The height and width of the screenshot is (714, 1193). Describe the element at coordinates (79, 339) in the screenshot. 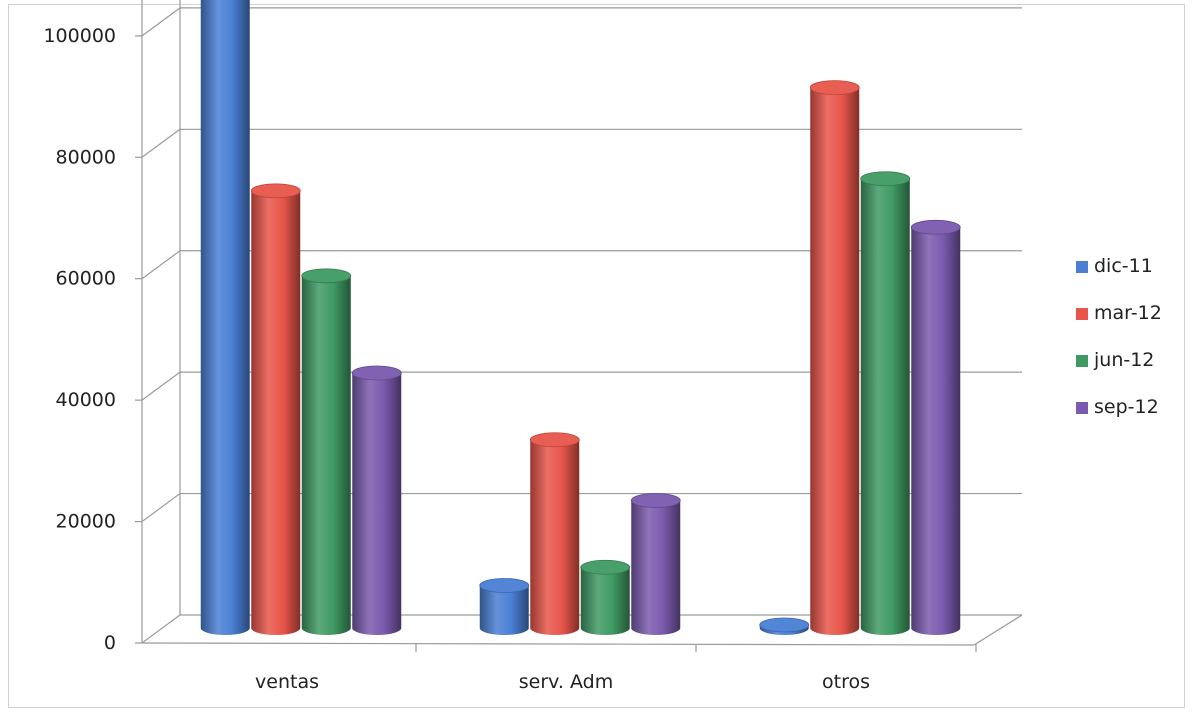

I see `y-axis-ticks: 020000400006000080000100000120000140000` at that location.